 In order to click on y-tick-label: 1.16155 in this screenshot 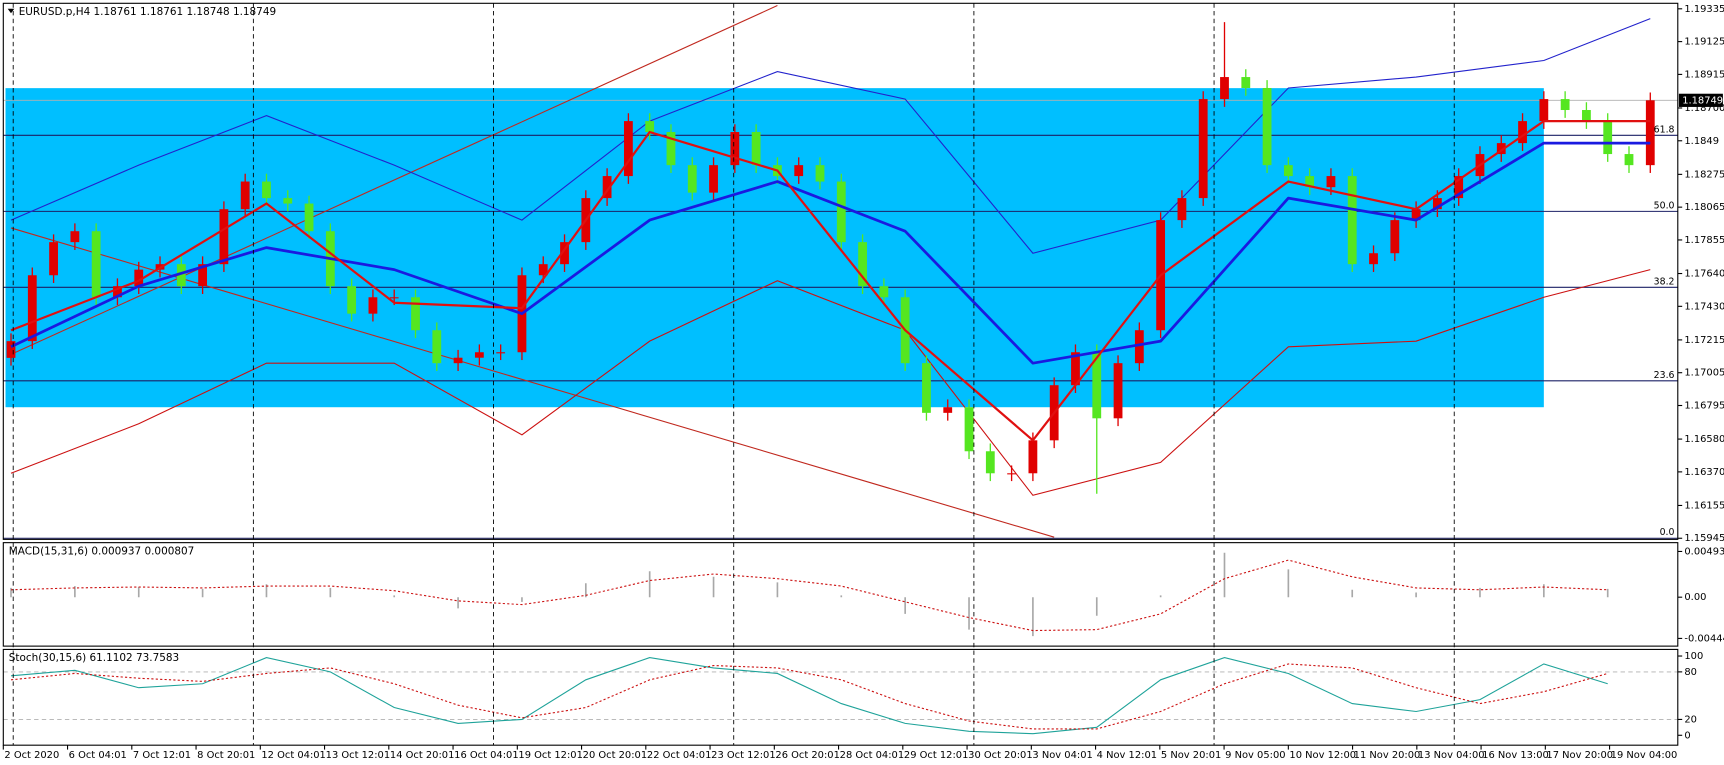, I will do `click(1704, 505)`.